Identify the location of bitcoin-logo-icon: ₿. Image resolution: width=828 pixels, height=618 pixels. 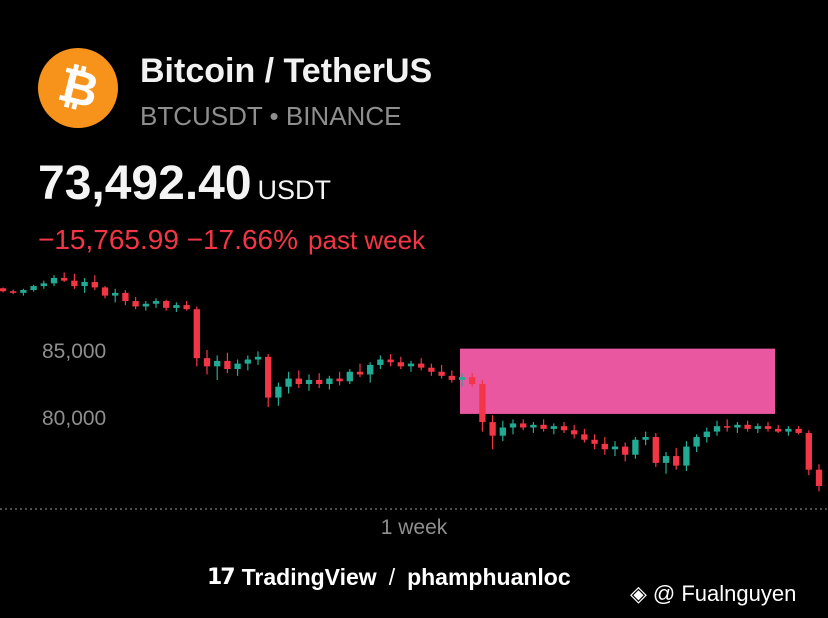
(78, 88).